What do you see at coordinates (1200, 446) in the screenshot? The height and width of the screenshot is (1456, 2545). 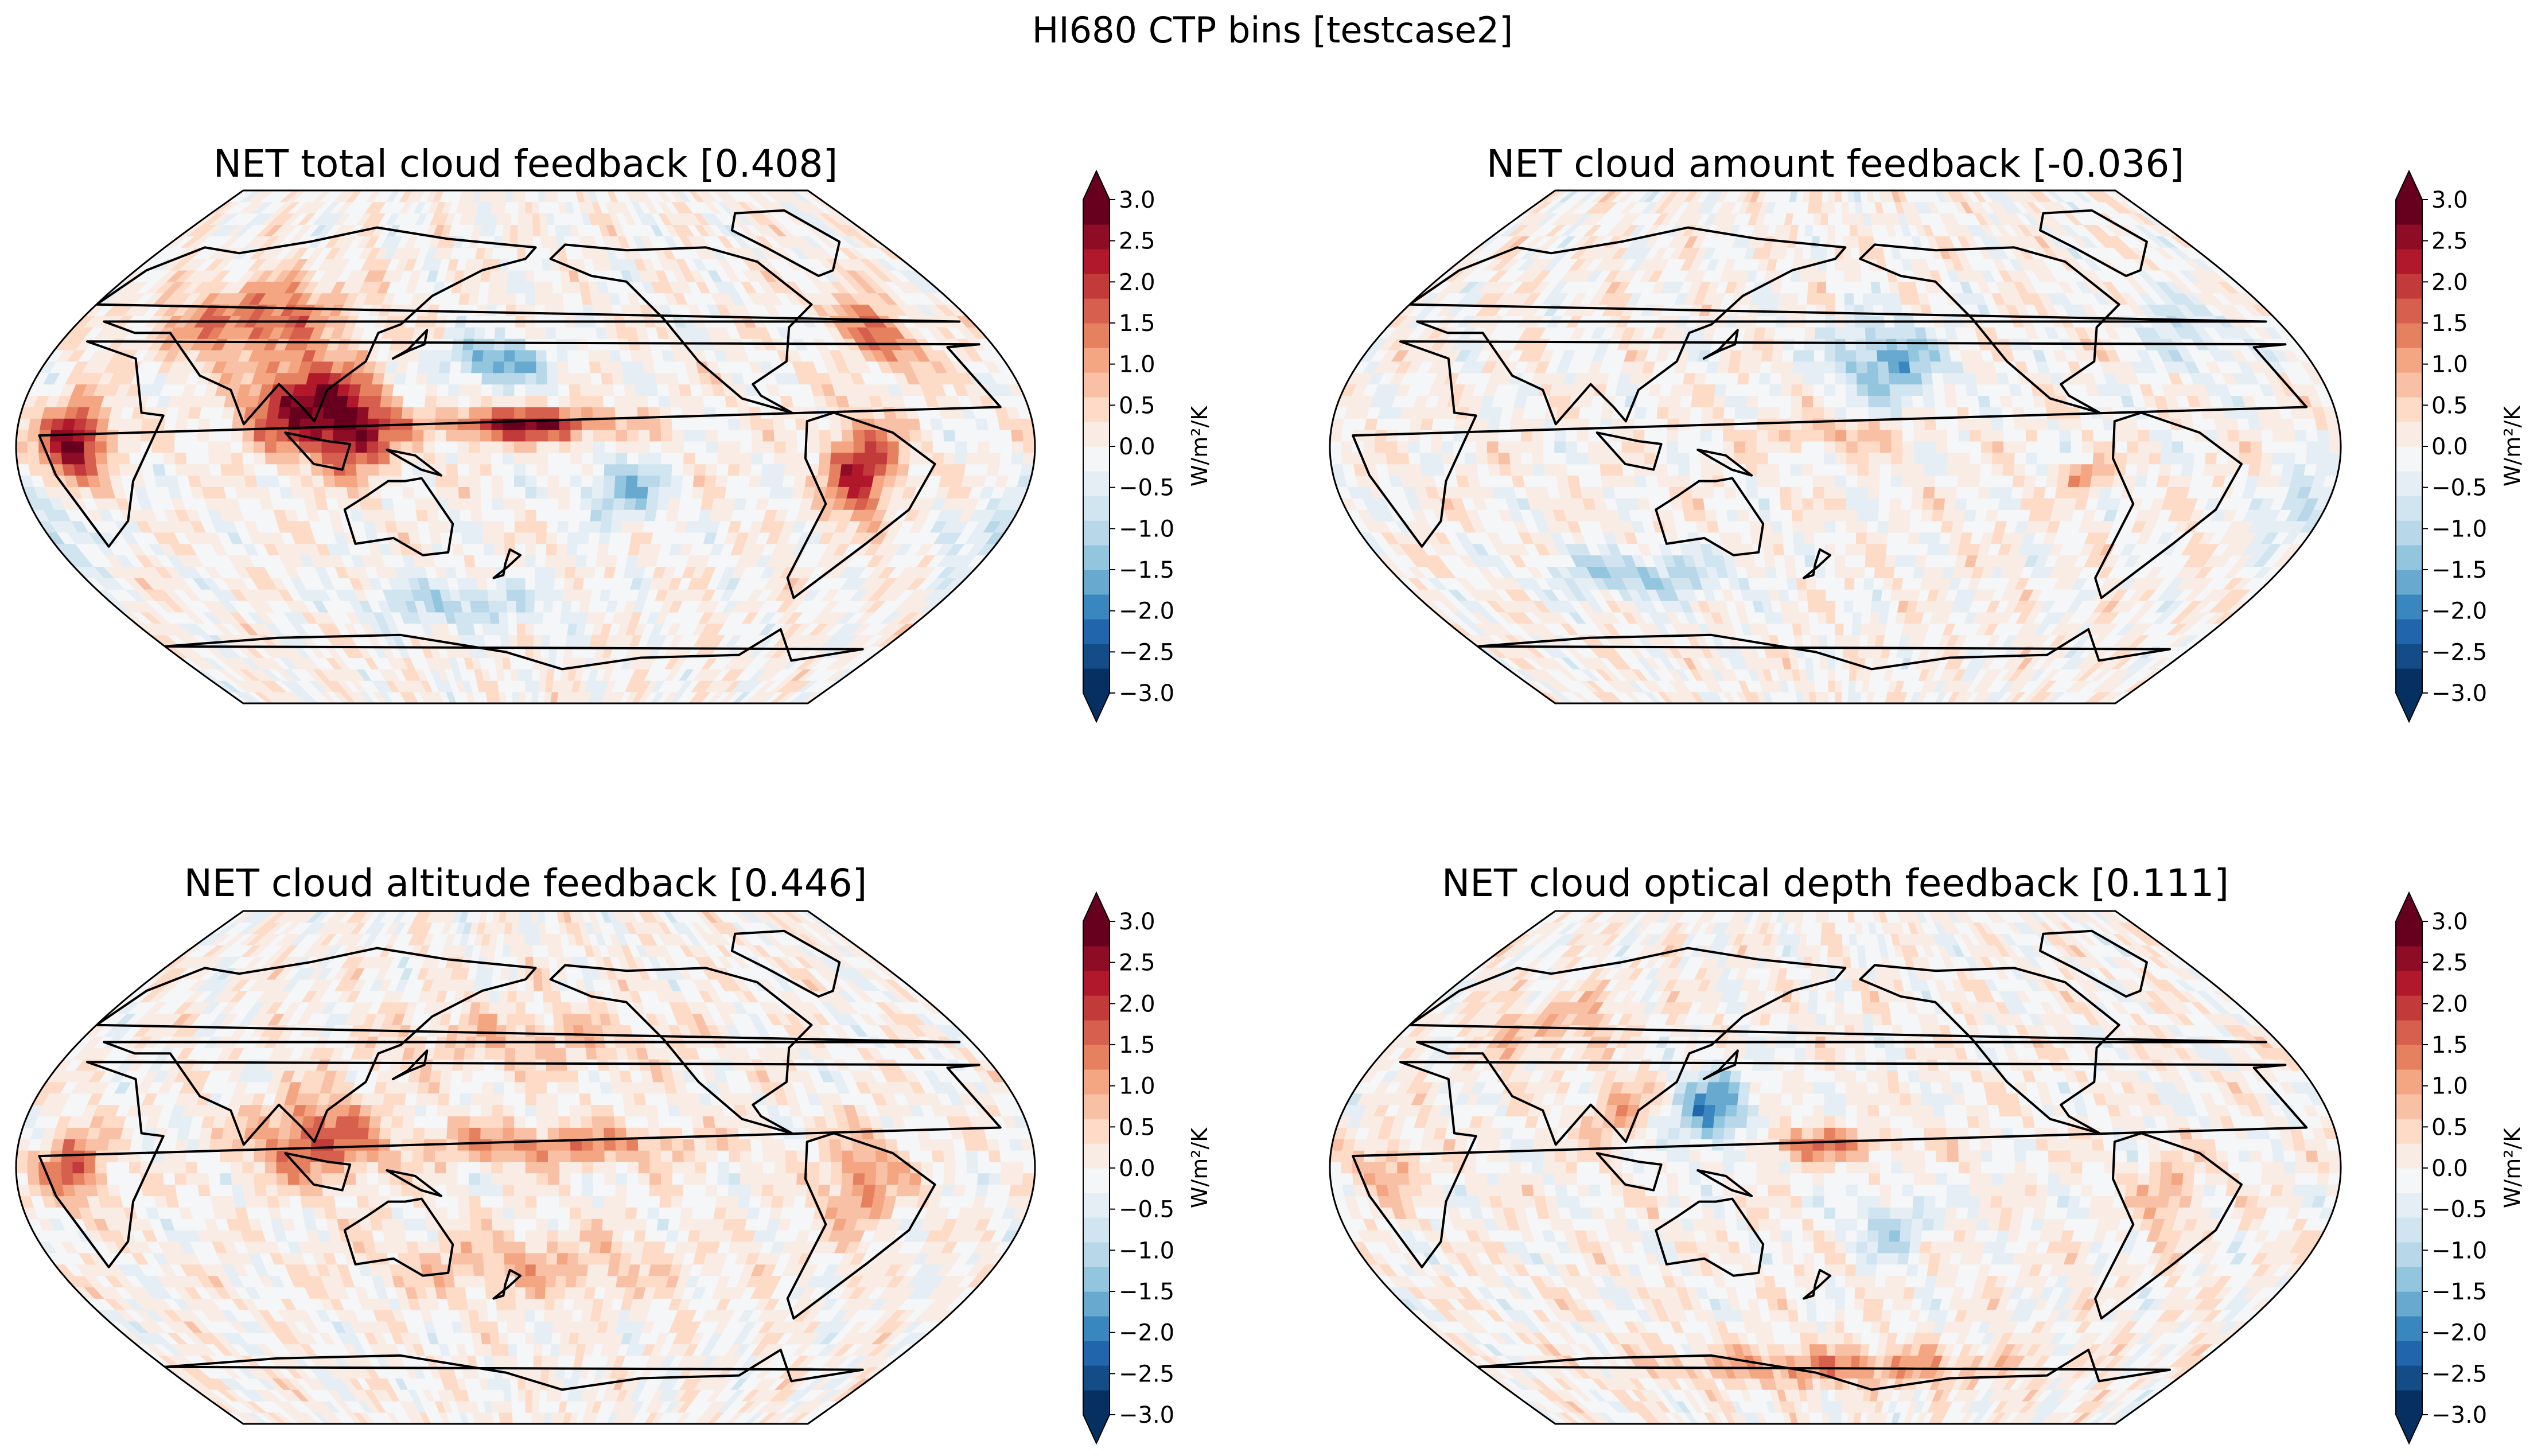 I see `colorbar-unit-label: W/m²/K` at bounding box center [1200, 446].